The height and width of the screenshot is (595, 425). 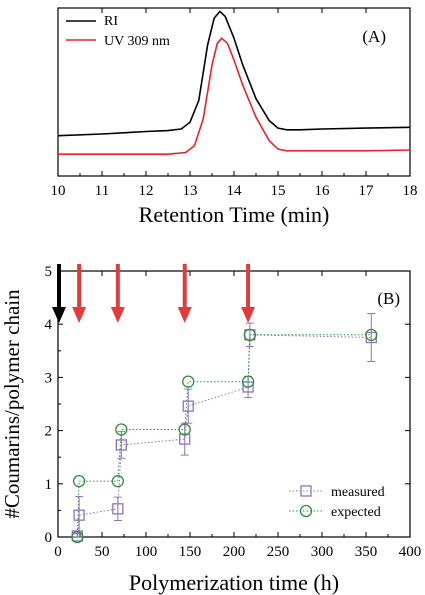 I want to click on y-tick-label: 2, so click(x=49, y=432).